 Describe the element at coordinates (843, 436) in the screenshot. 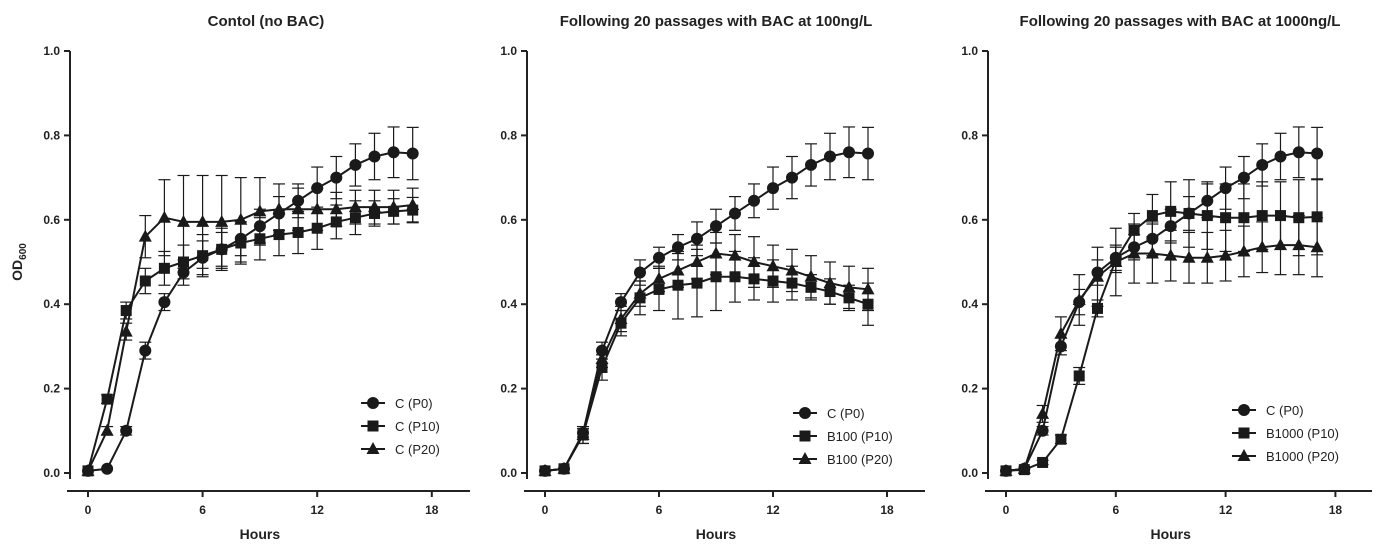

I see `legend: C (P0) B100 (P10) B100 (P20)` at that location.